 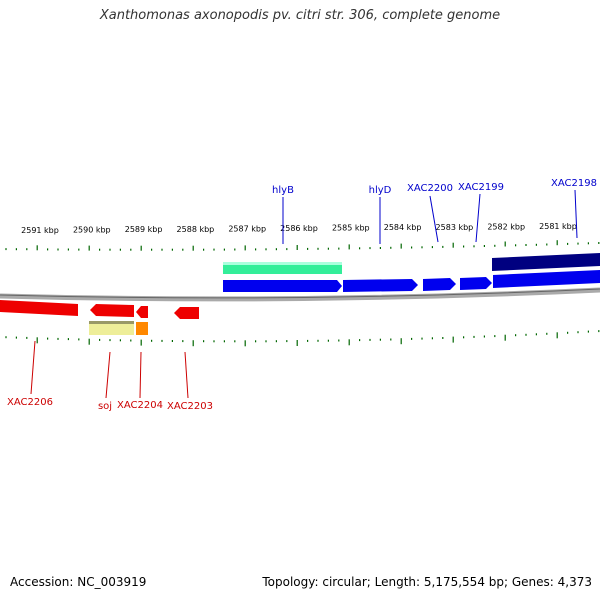 What do you see at coordinates (105, 406) in the screenshot?
I see `label-soj: soj` at bounding box center [105, 406].